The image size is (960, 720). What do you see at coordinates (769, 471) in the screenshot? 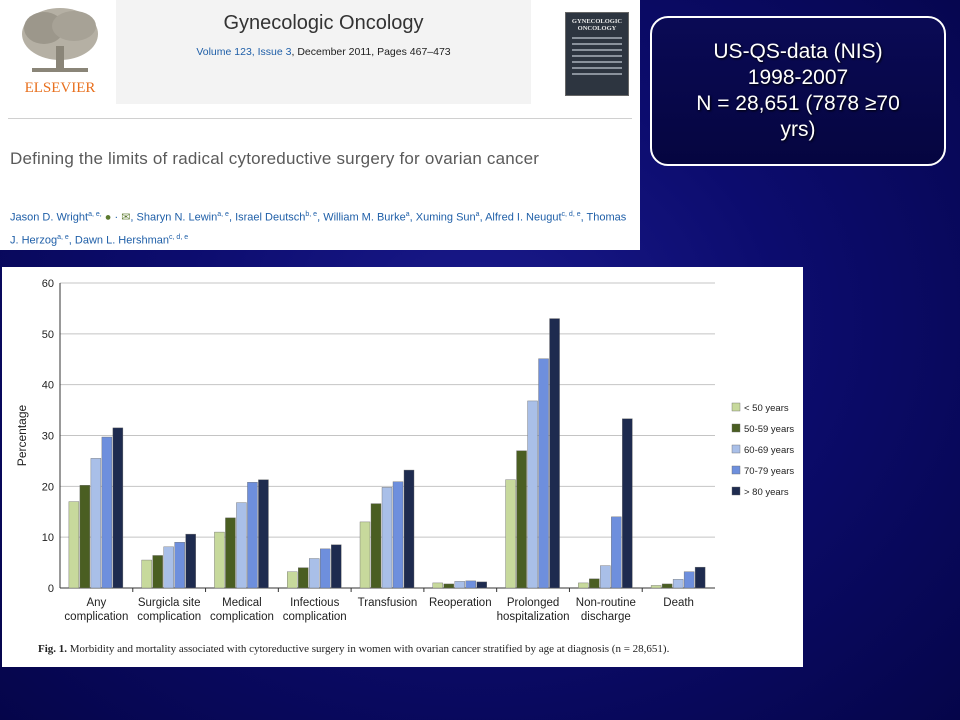
I see `legend-label: 70-79 years` at bounding box center [769, 471].